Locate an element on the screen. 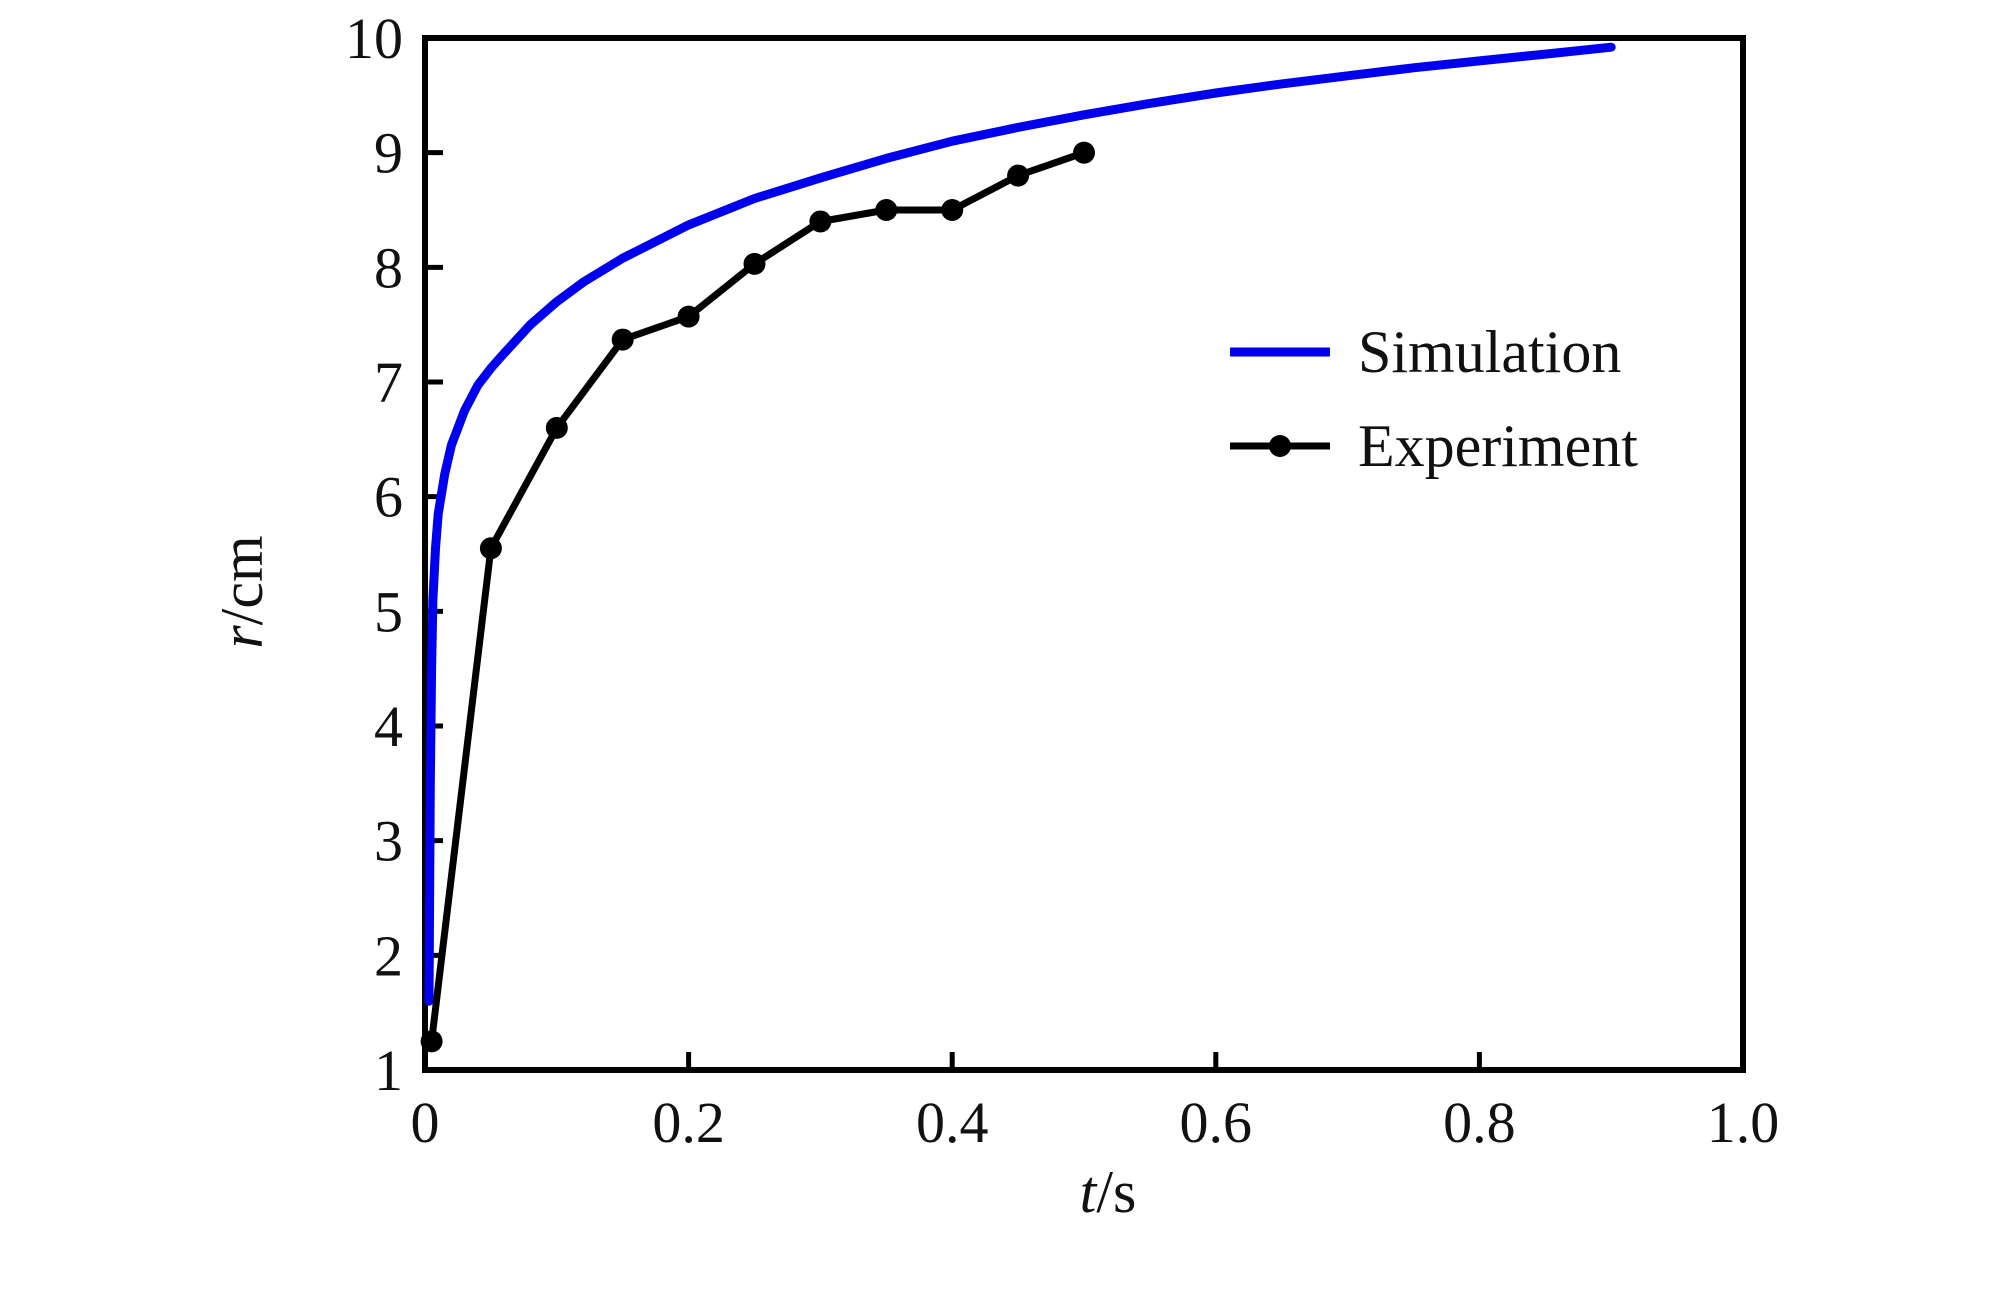  y-axis-label-unit: /cm is located at coordinates (242, 580).